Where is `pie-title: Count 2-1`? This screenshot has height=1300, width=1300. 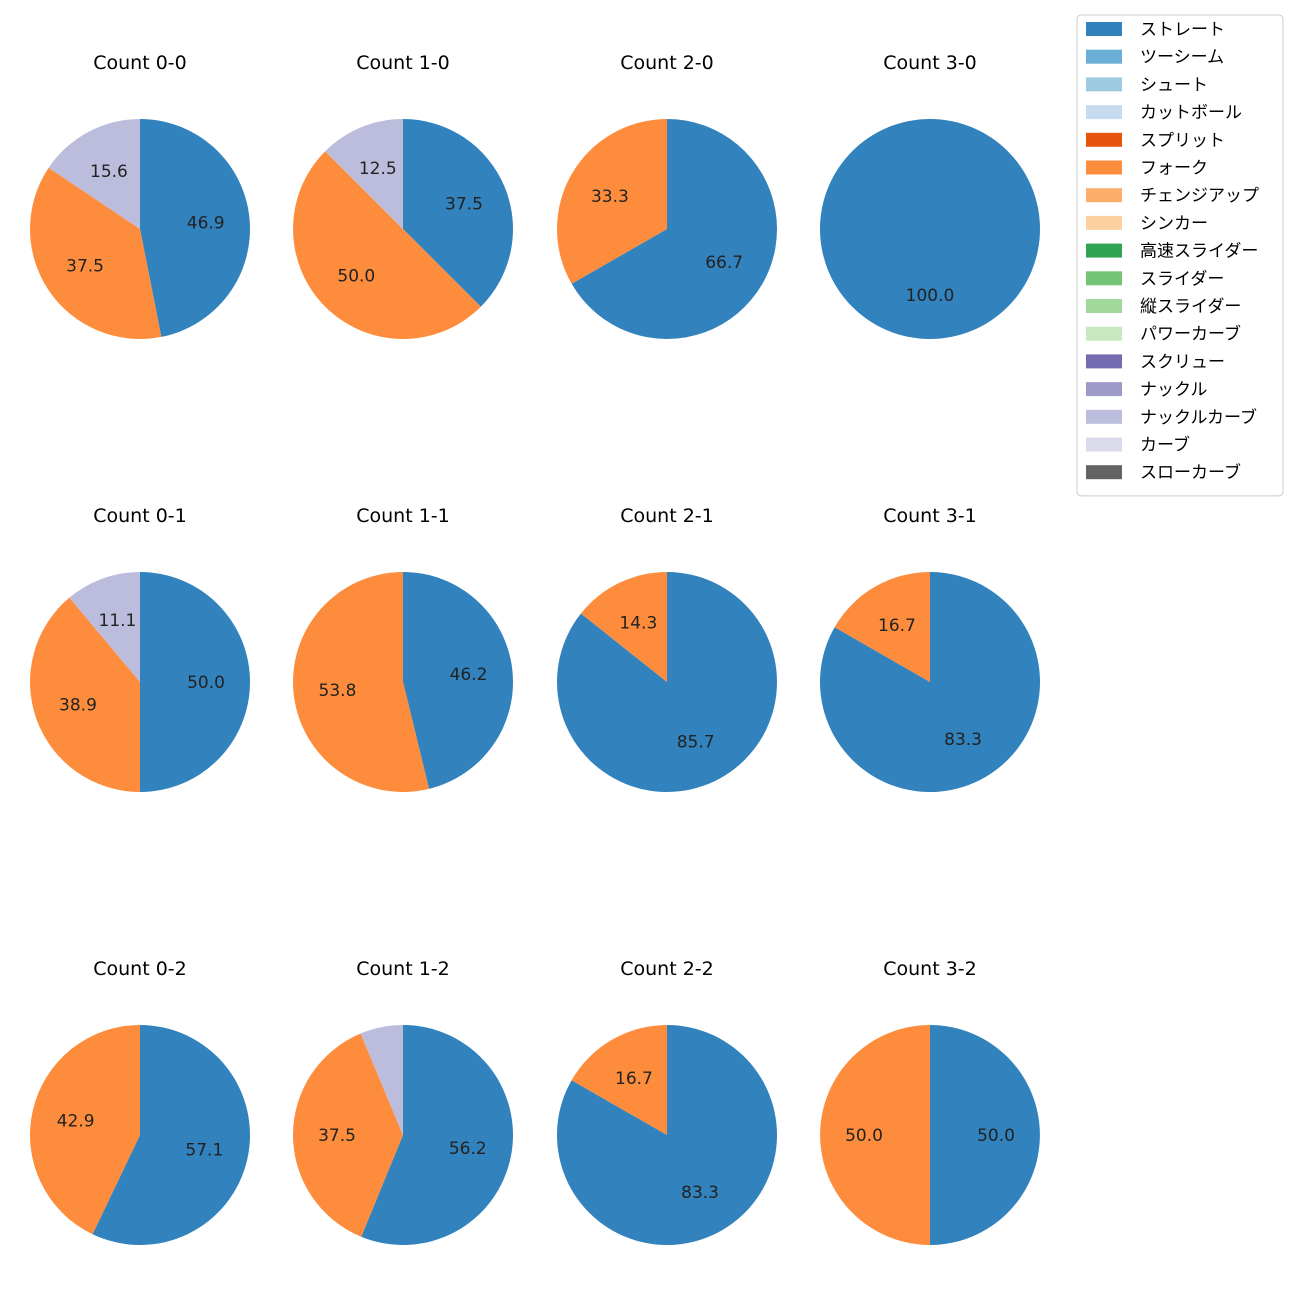 pie-title: Count 2-1 is located at coordinates (667, 516).